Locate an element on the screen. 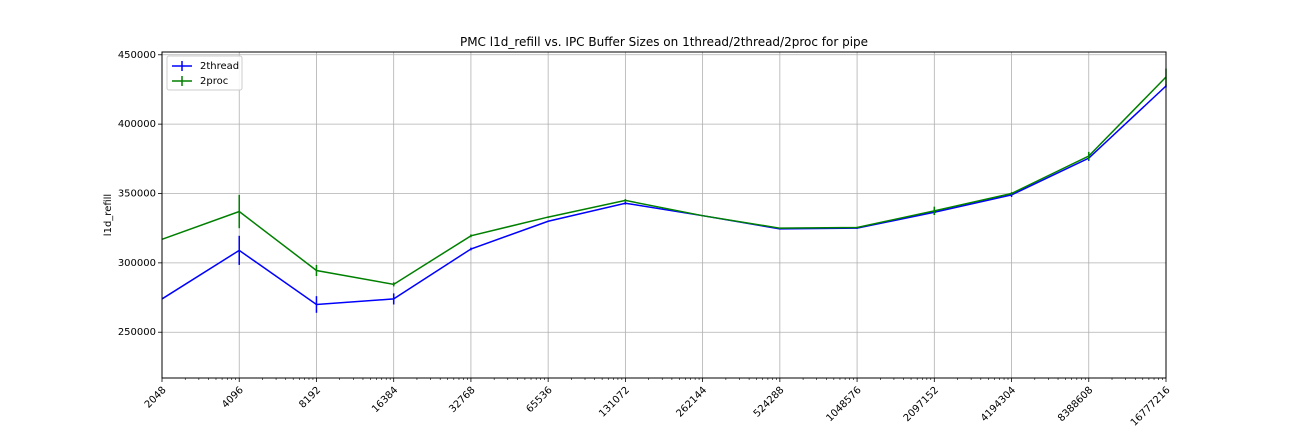 The height and width of the screenshot is (432, 1296). y-tick-label: 250000 is located at coordinates (137, 332).